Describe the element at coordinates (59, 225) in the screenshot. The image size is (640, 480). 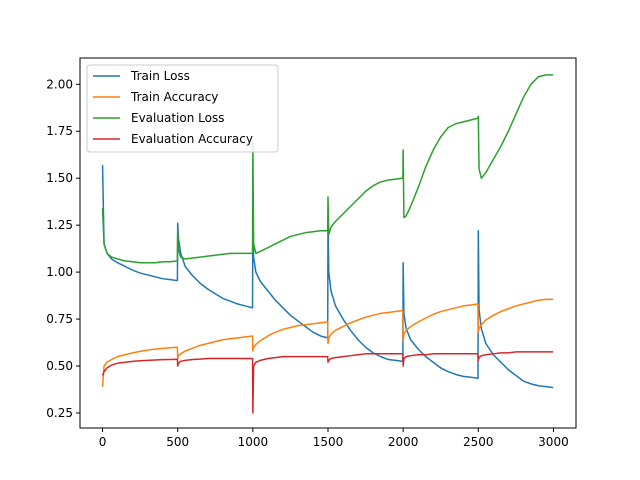
I see `y-tick-label: 1.25` at that location.